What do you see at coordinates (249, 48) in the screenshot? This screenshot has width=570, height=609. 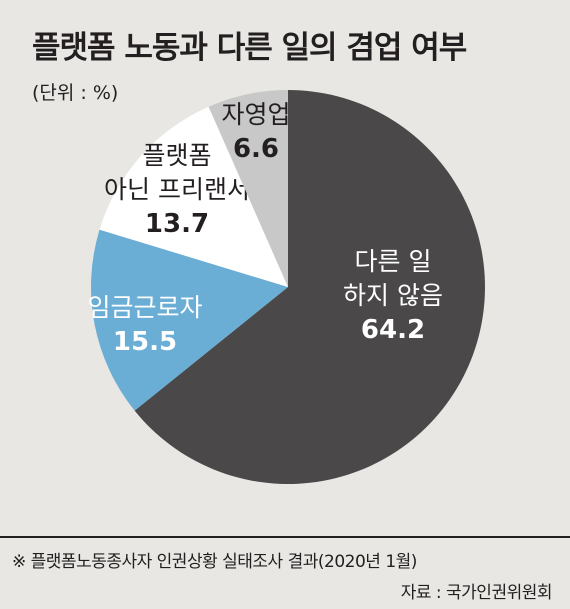 I see `chart-title: 플랫폼 노동과 다른 일의 겸업 여부` at bounding box center [249, 48].